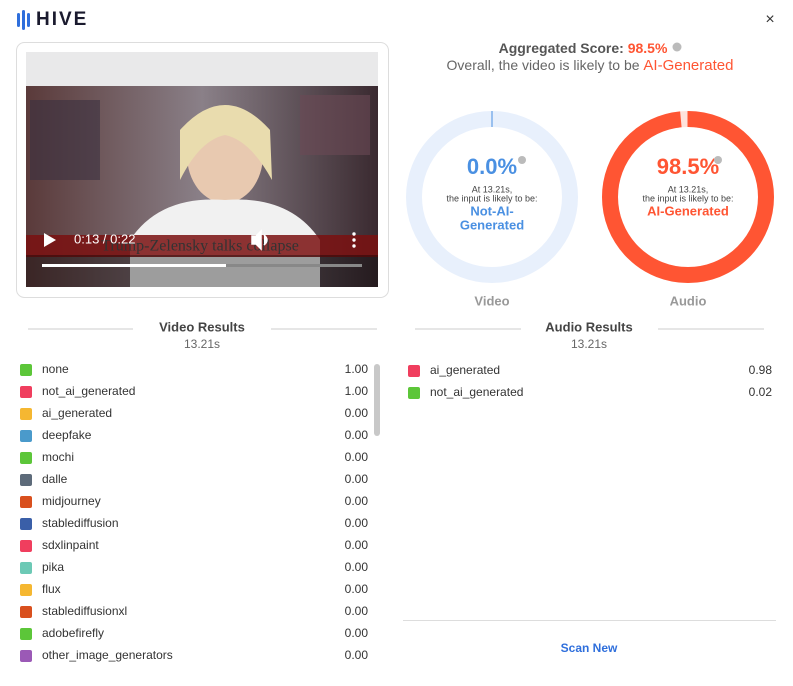  What do you see at coordinates (492, 166) in the screenshot?
I see `gauge-percent: 0.0%` at bounding box center [492, 166].